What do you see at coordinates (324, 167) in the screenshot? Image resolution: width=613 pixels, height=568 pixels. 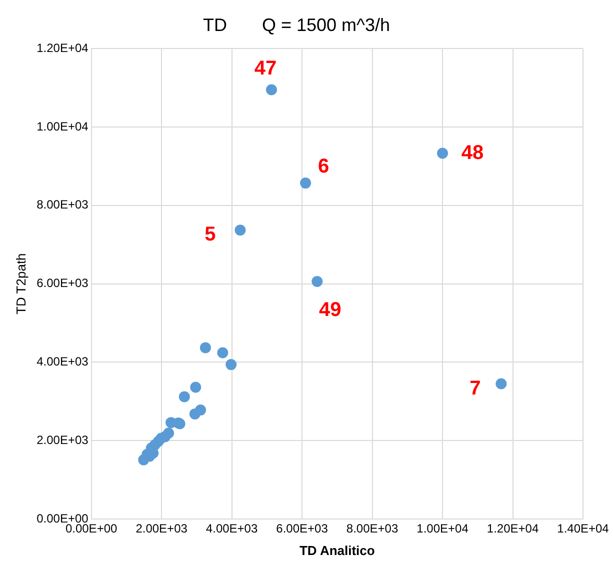 I see `annotation: 6` at bounding box center [324, 167].